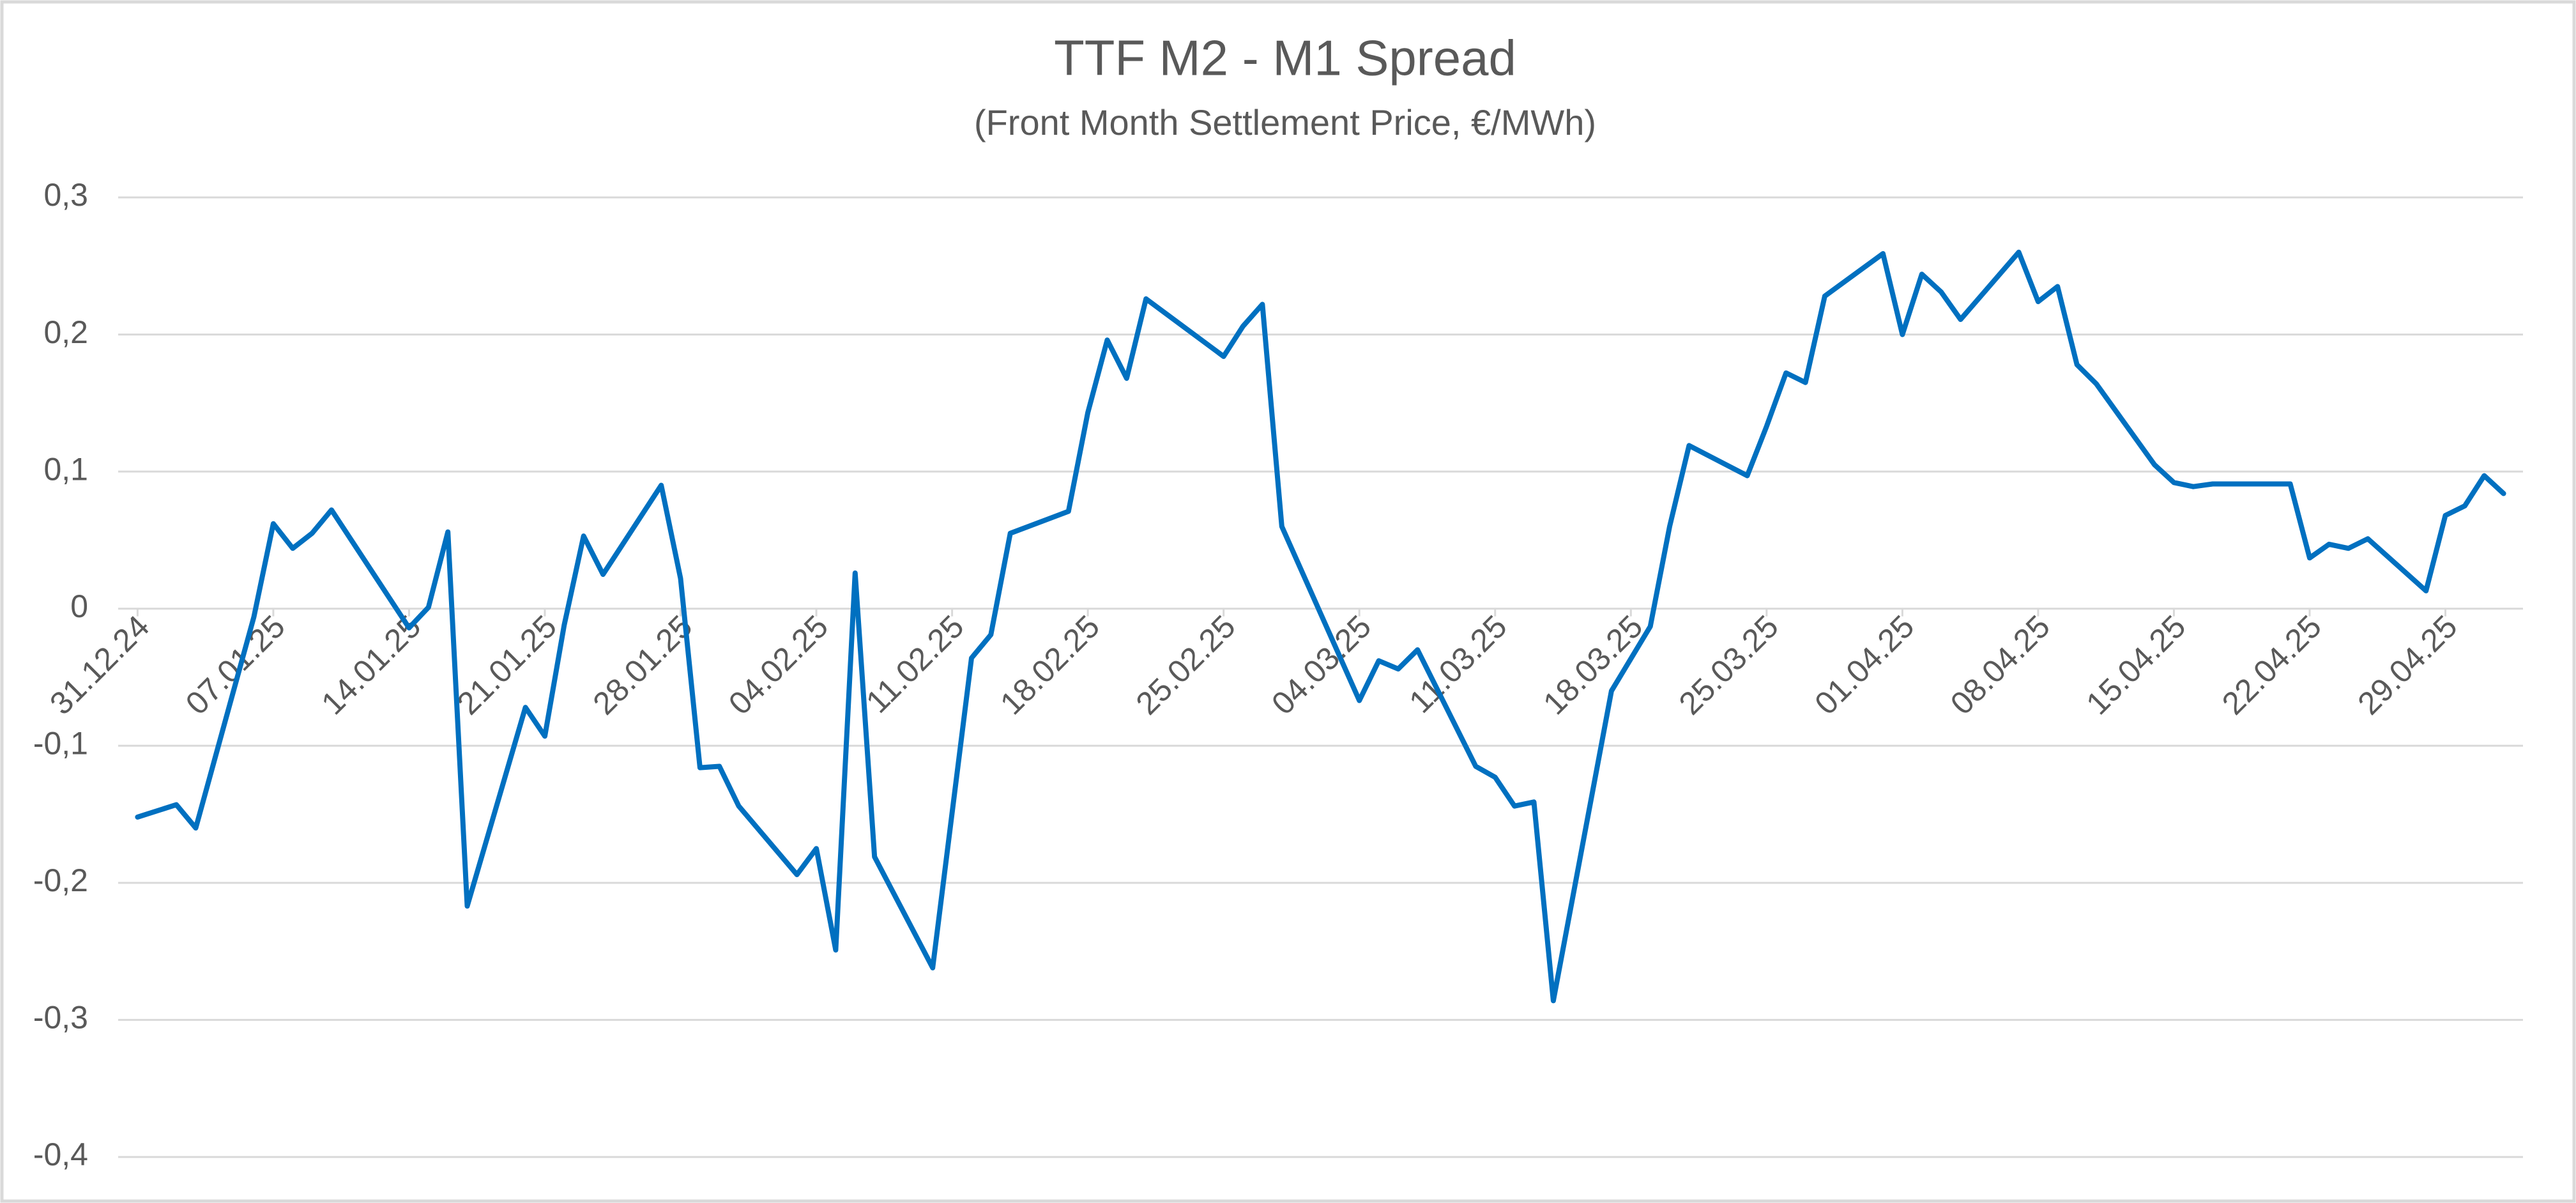 The height and width of the screenshot is (1203, 2576). What do you see at coordinates (65, 469) in the screenshot?
I see `y-tick-label: 0,1` at bounding box center [65, 469].